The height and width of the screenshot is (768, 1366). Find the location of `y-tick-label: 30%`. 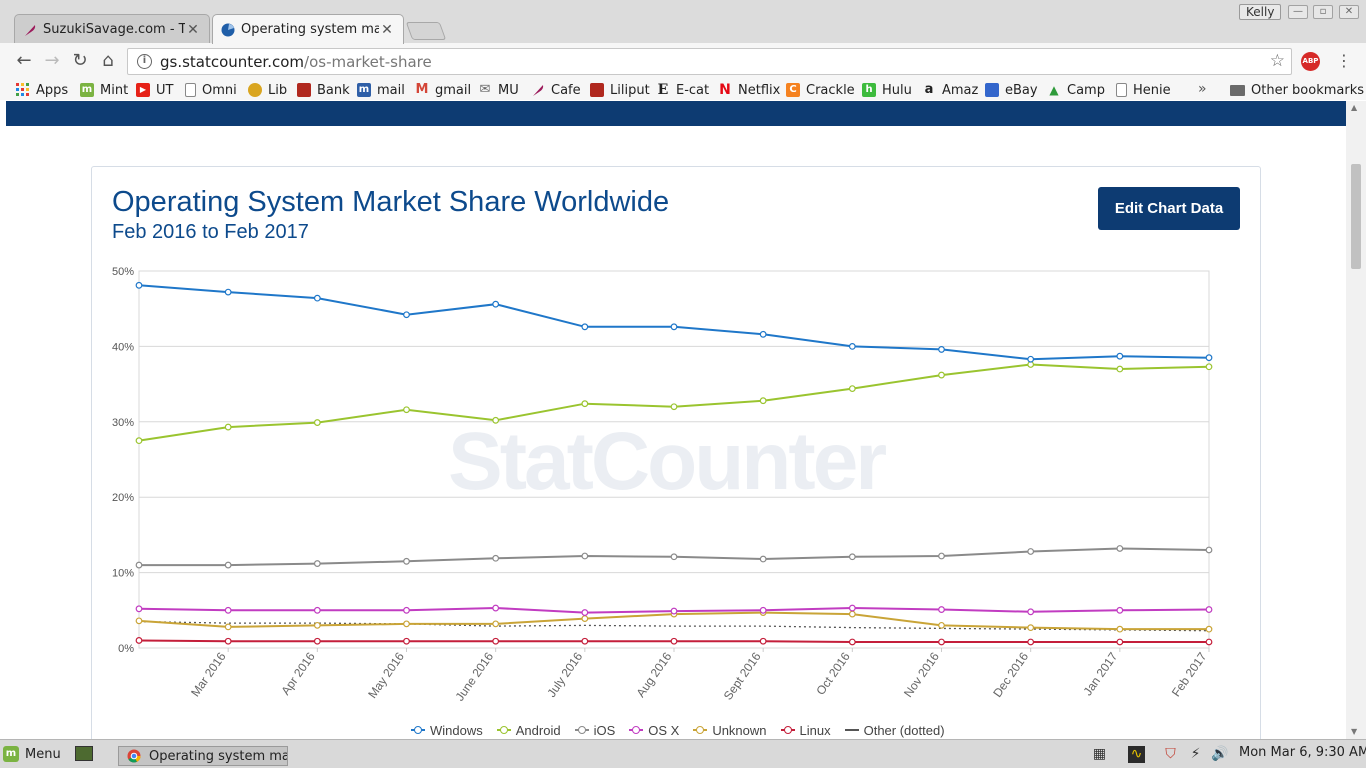

y-tick-label: 30% is located at coordinates (123, 423).